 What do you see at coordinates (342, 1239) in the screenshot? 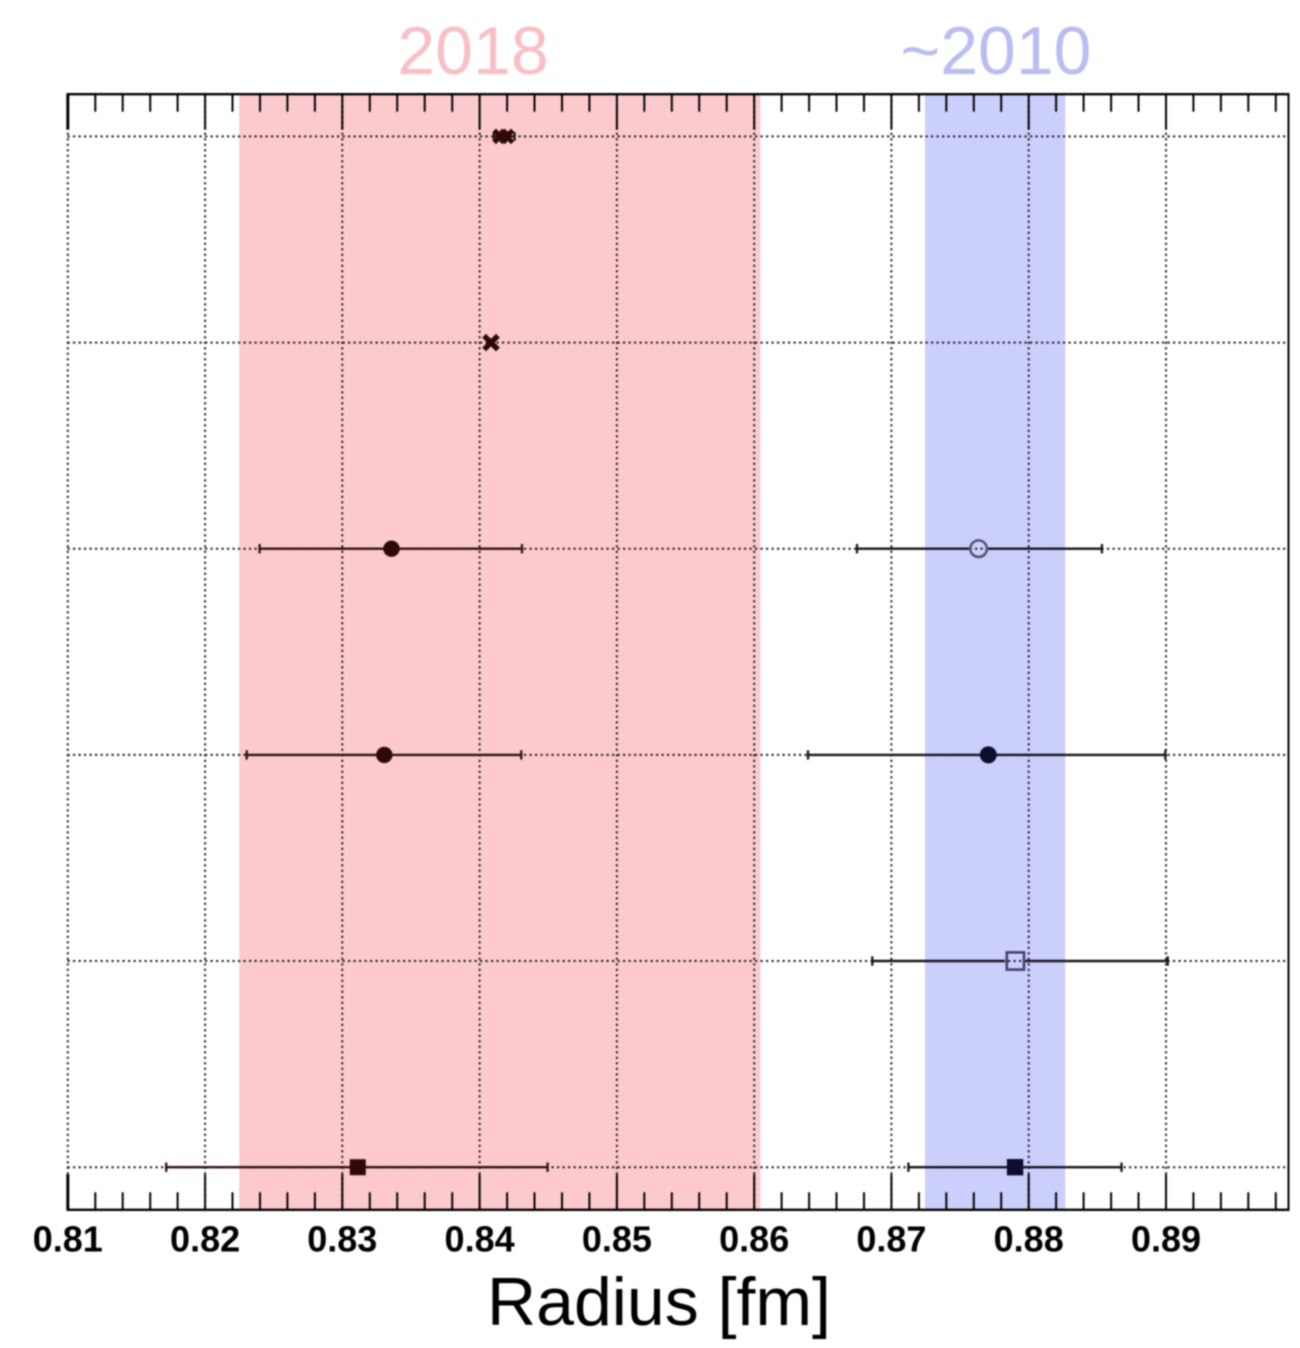
I see `svg-text: 0.83` at bounding box center [342, 1239].